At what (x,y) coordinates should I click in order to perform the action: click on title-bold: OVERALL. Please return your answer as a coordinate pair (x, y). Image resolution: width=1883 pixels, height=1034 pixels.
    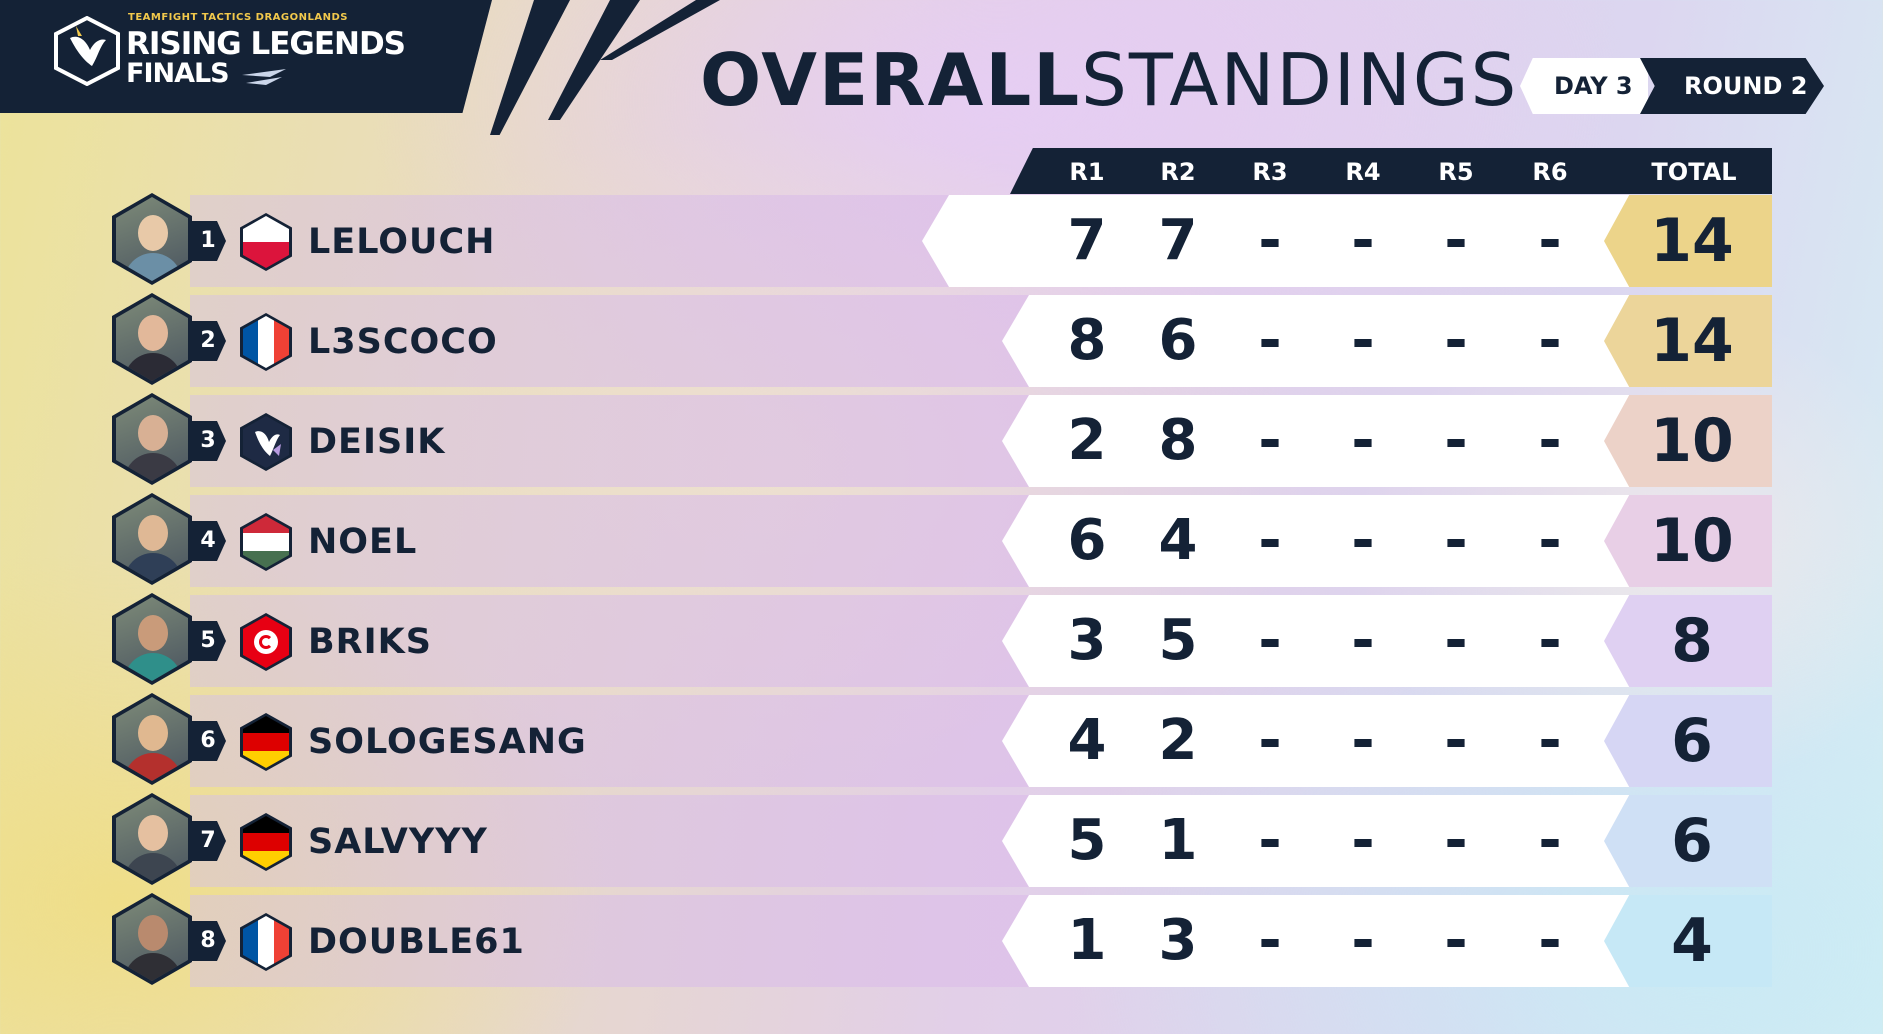
    Looking at the image, I should click on (891, 80).